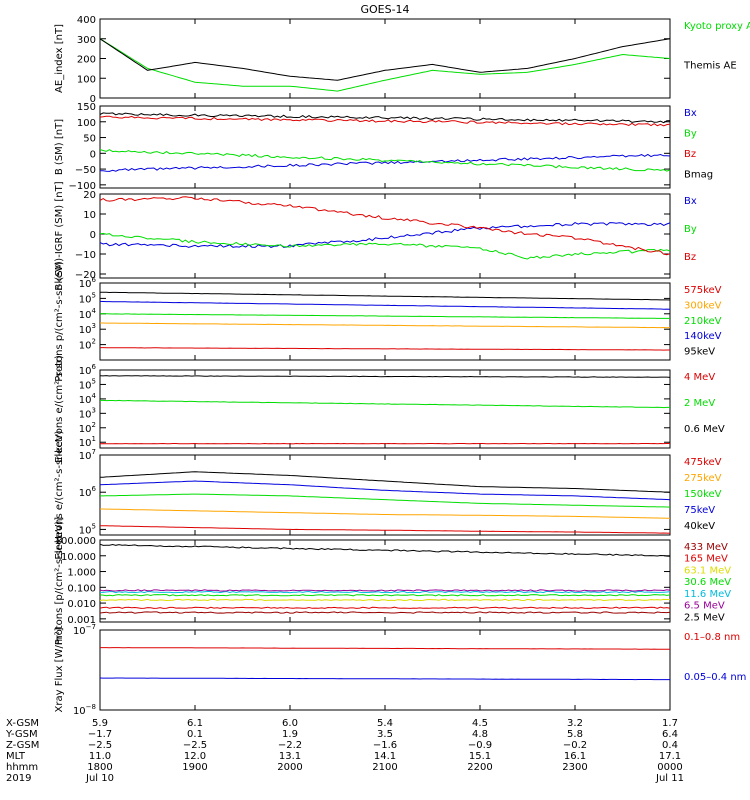  Describe the element at coordinates (59, 494) in the screenshot. I see `y-axis-label: Electrons e/(cm²-s-sr-keV)` at that location.